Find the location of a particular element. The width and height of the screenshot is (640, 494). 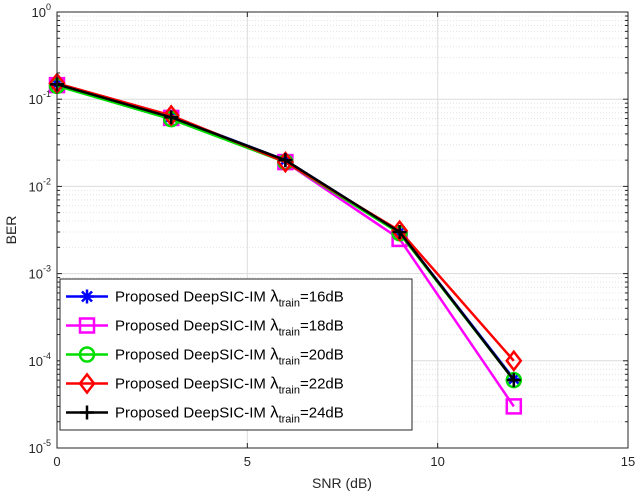

legend-label: Proposed DeepSIC-IM λtrain=24dB is located at coordinates (229, 414).